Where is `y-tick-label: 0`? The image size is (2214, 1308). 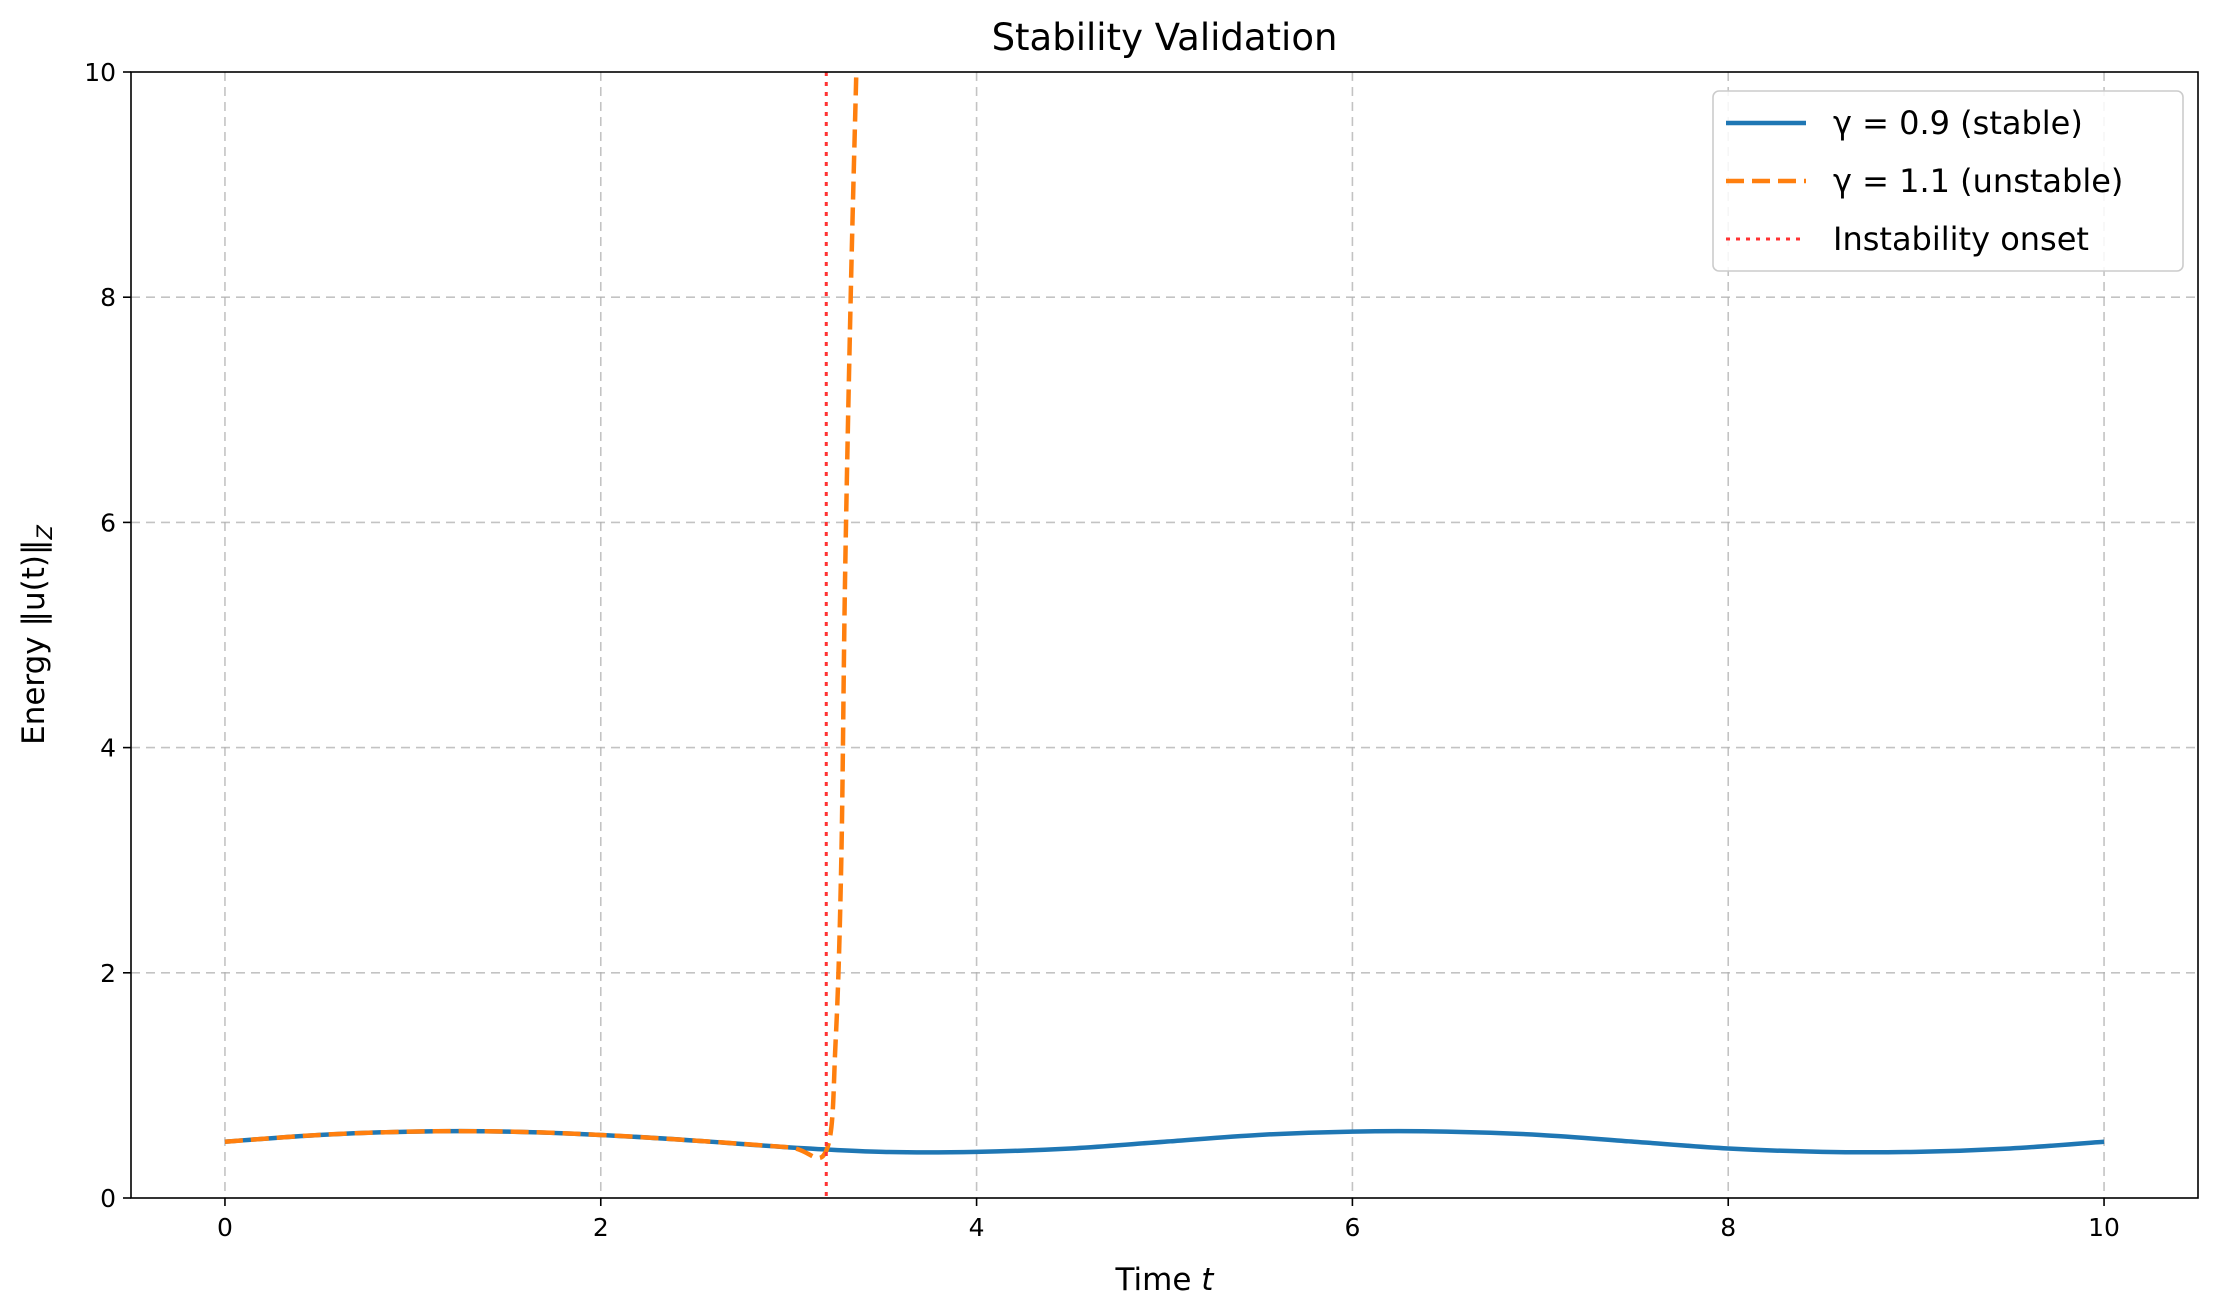 y-tick-label: 0 is located at coordinates (108, 1198).